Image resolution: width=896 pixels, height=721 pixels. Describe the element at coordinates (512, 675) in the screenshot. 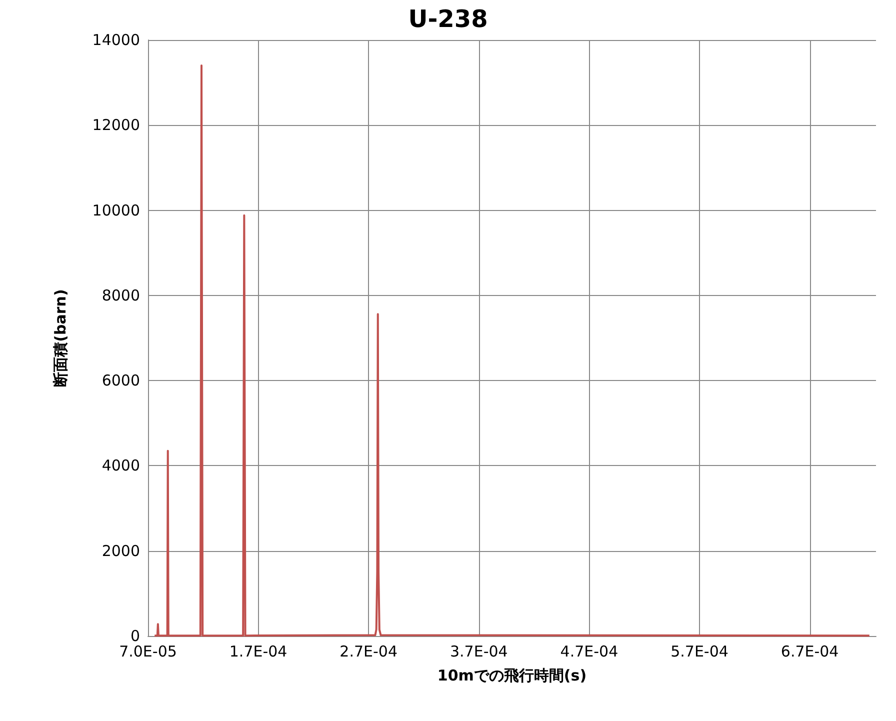

I see `x-axis-title: 10mでの飛行時間(s)` at that location.